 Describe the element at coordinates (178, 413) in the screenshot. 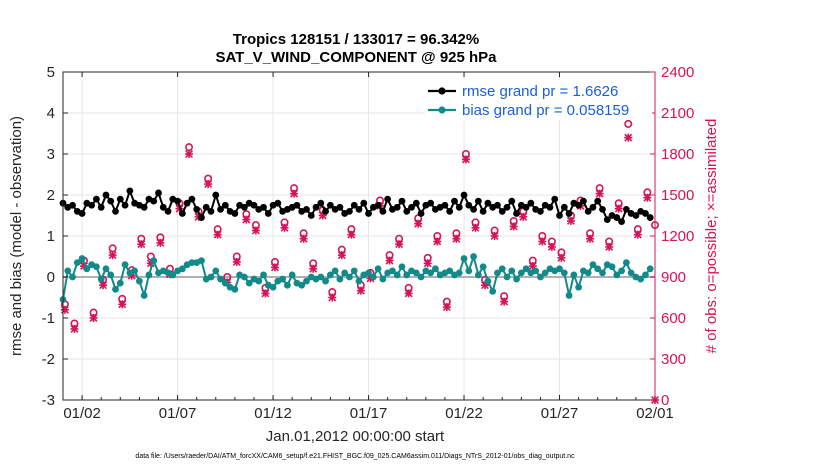

I see `x-tick-label: 01/07` at that location.